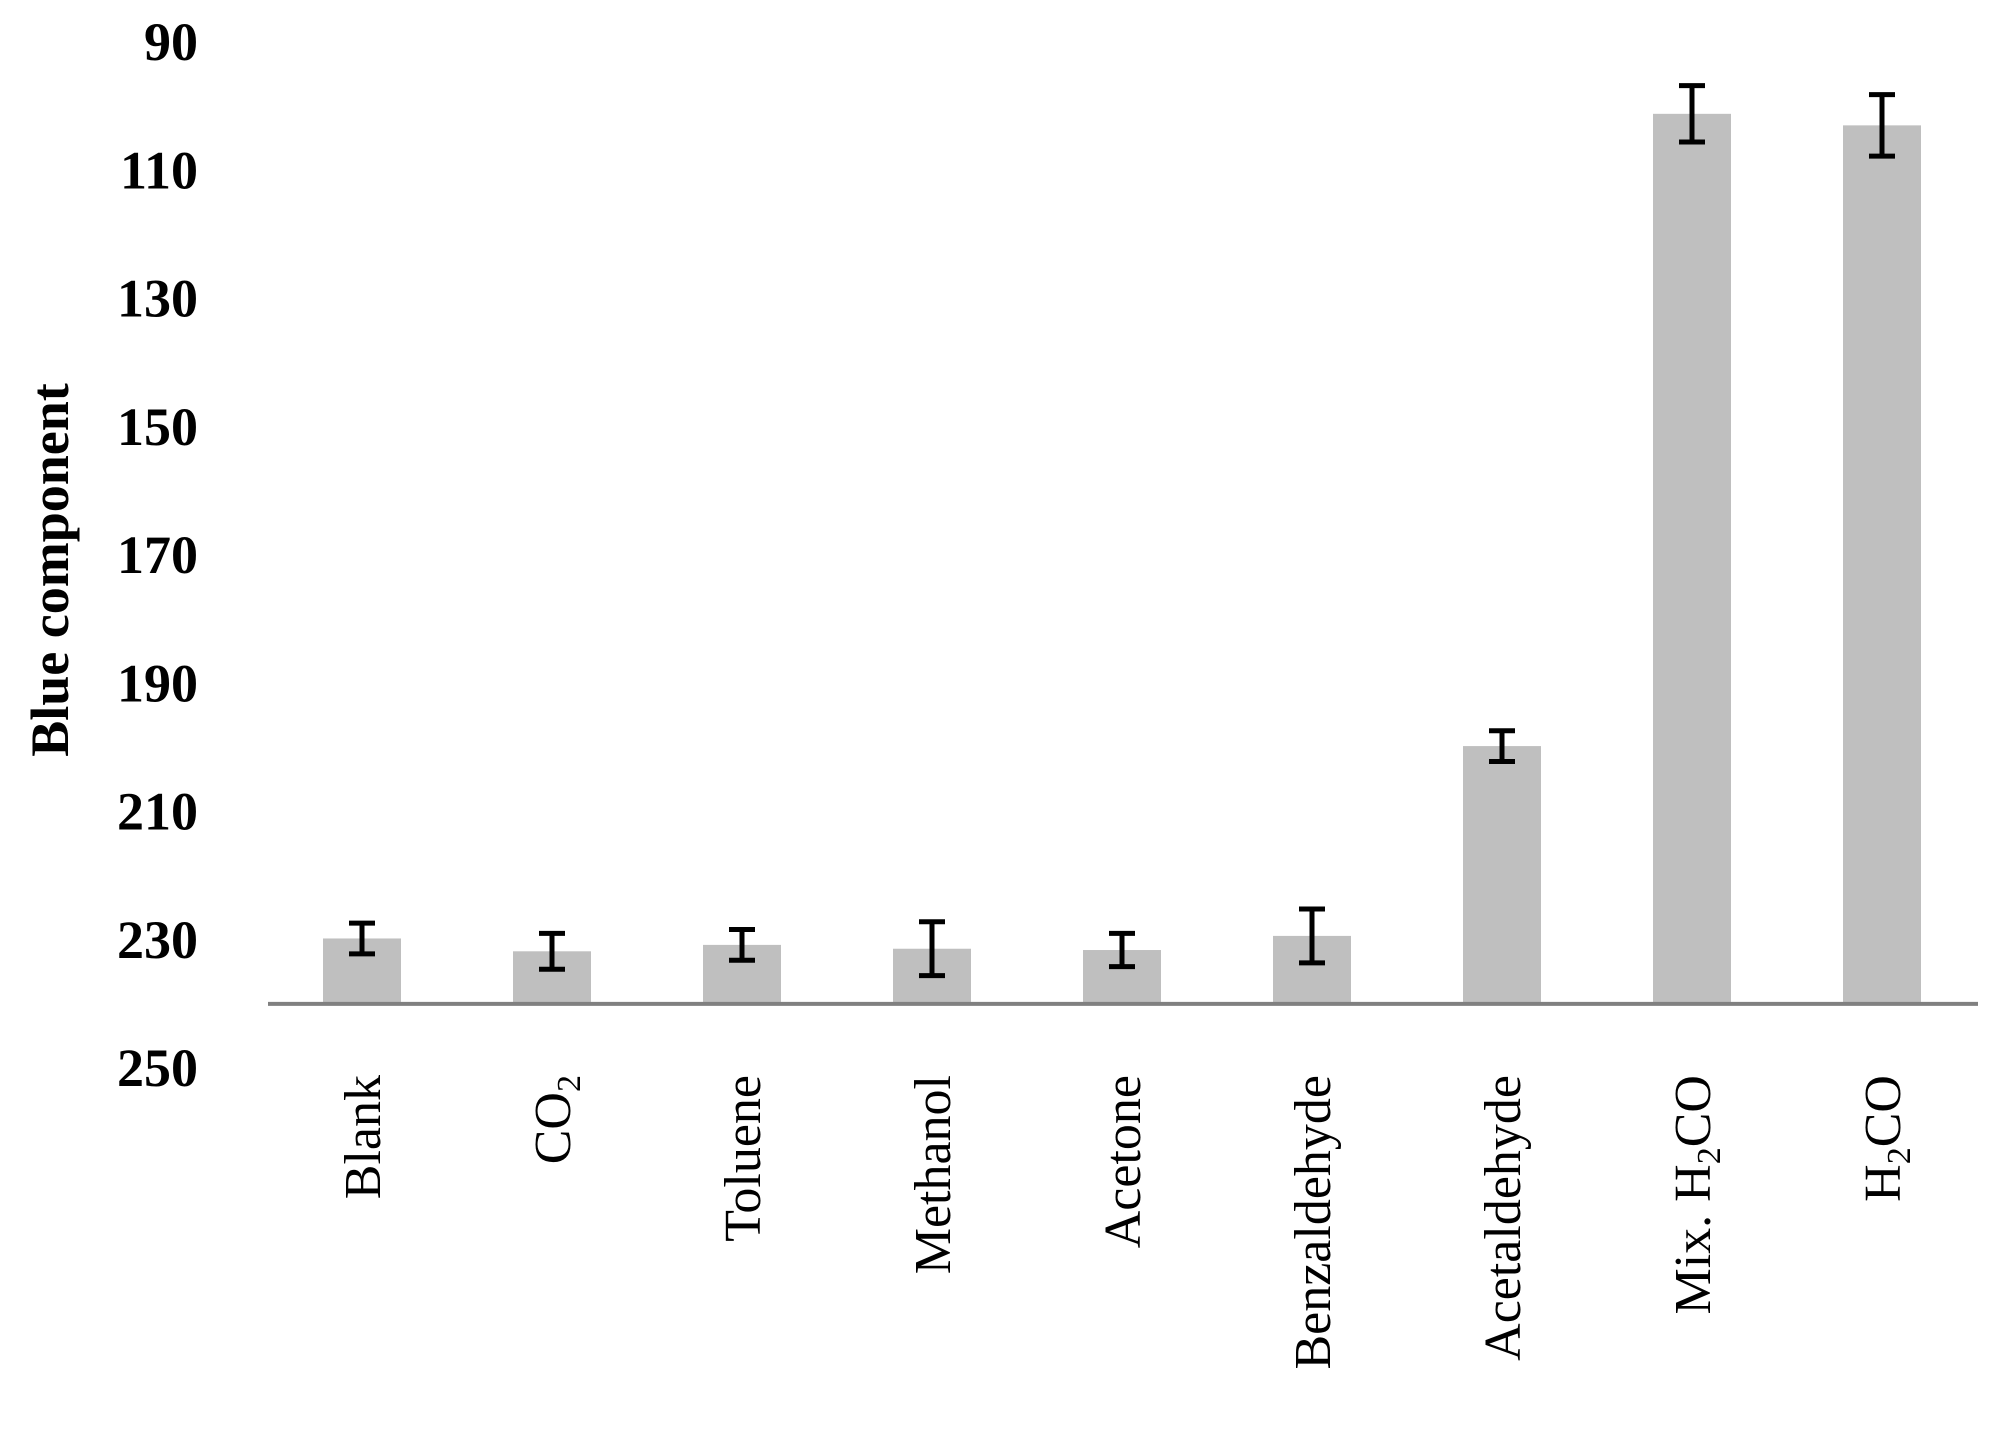  I want to click on y-axis-label: Blue component, so click(50, 570).